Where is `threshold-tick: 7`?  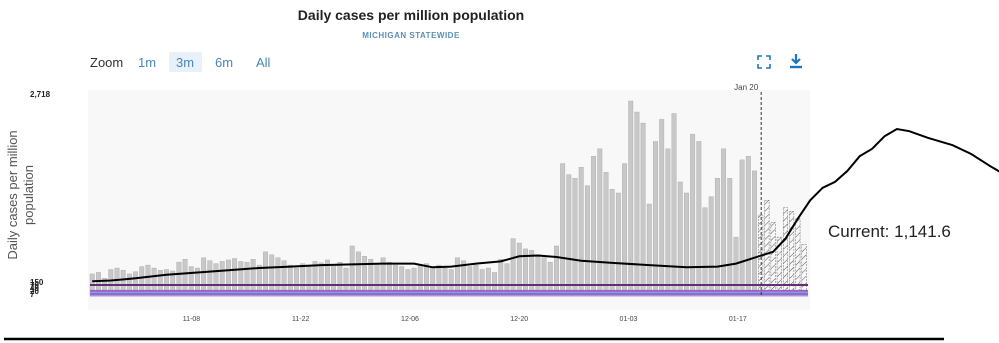 threshold-tick: 7 is located at coordinates (32, 294).